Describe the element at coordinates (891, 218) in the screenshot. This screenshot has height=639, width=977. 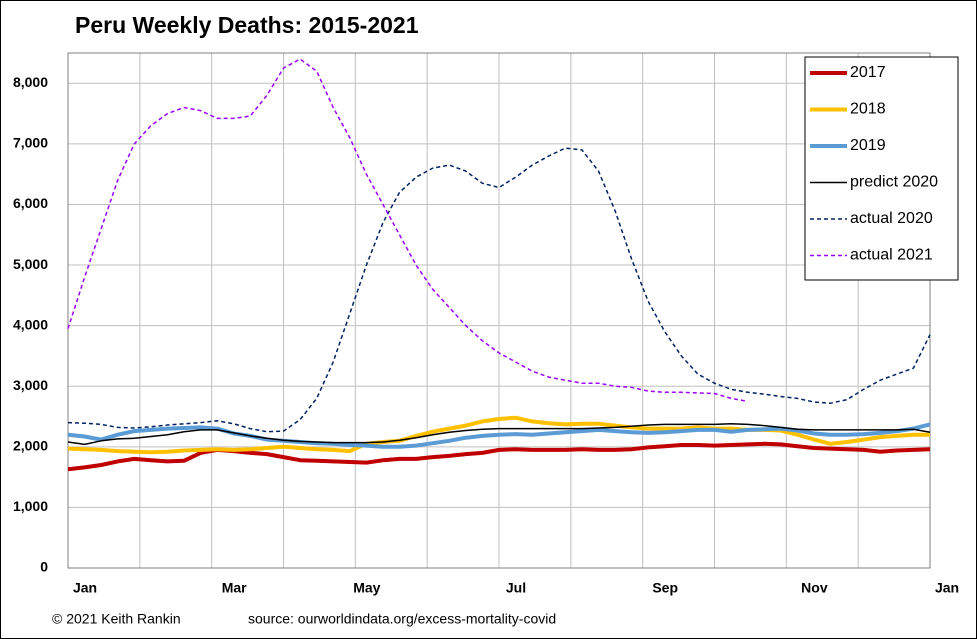
I see `legend-label: actual 2020` at that location.